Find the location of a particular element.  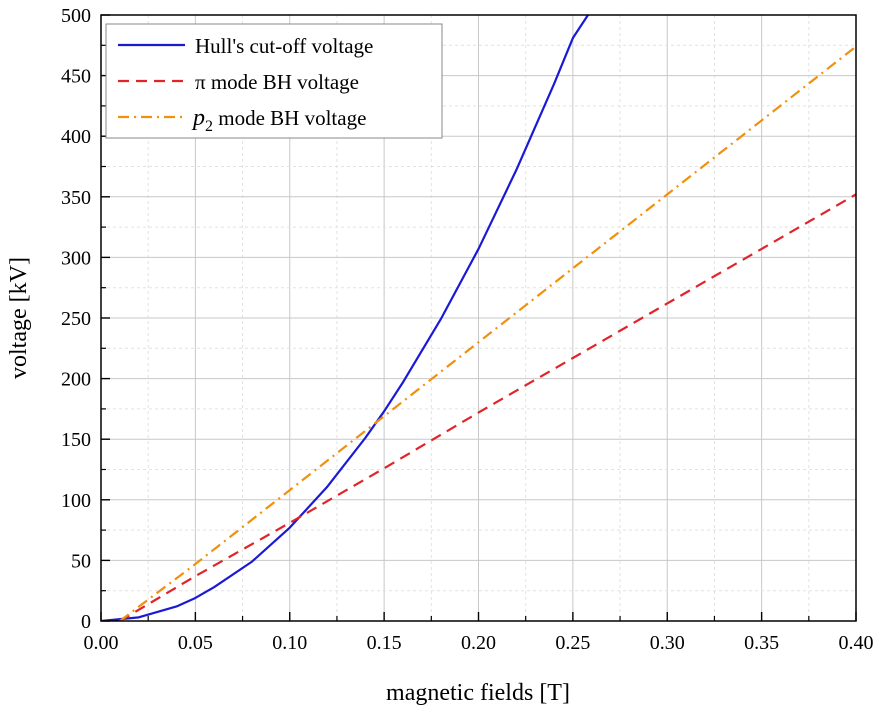

y-tick-label: 0 is located at coordinates (86, 622).